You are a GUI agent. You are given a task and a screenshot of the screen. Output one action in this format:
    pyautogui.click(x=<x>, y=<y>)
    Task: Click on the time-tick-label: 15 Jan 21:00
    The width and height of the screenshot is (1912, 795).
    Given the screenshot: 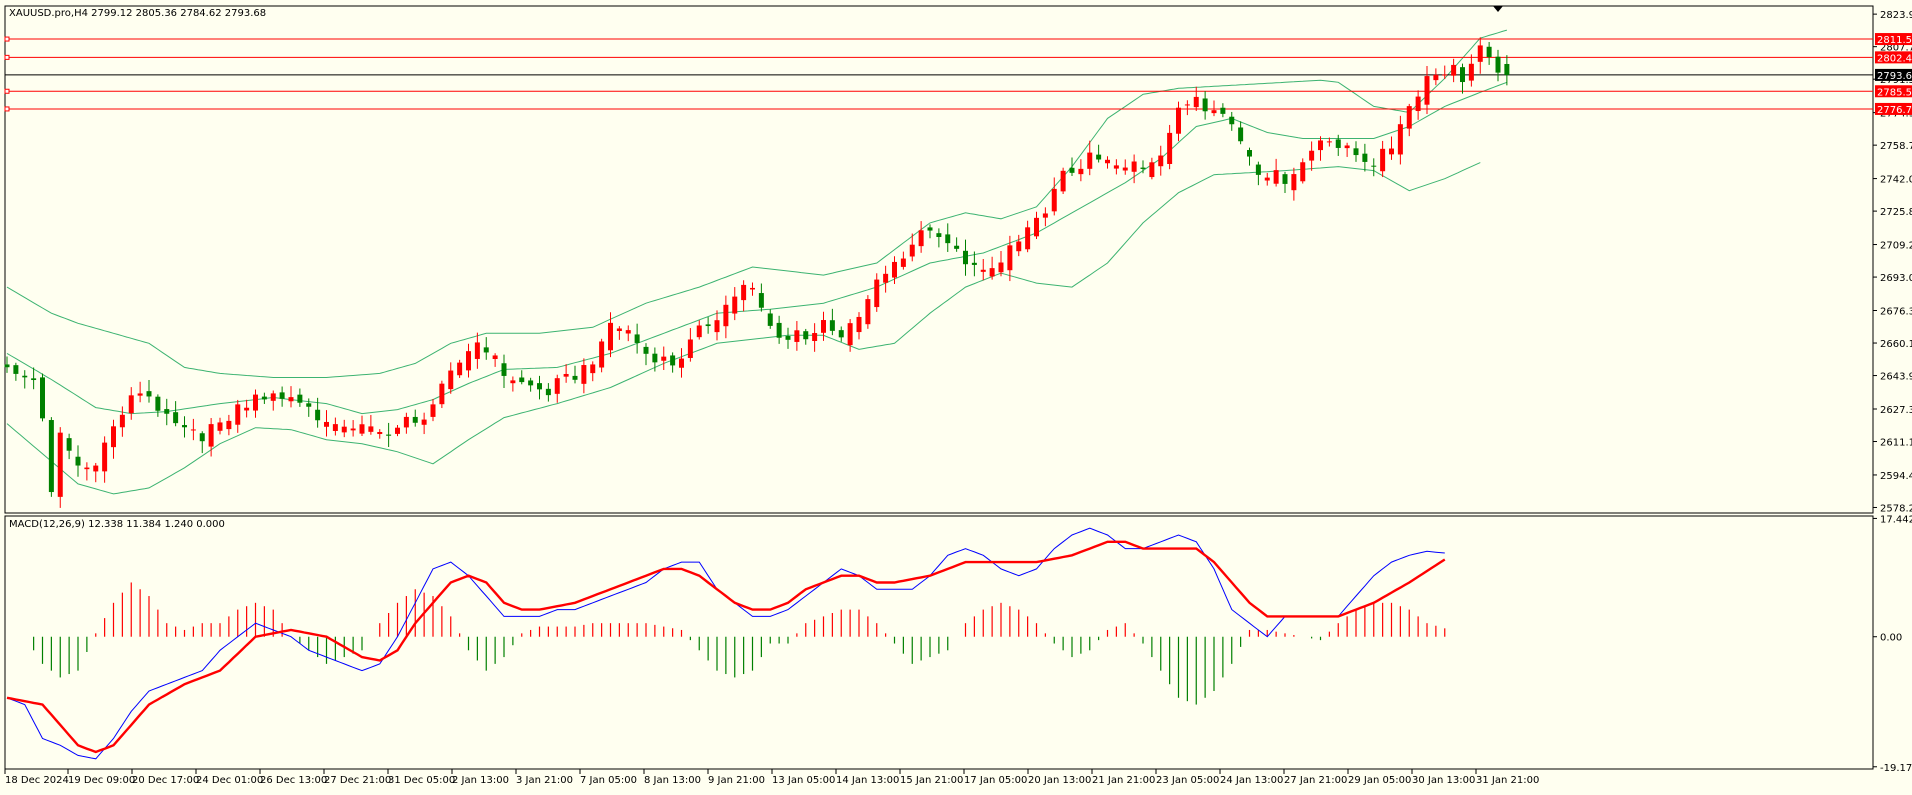 What is the action you would take?
    pyautogui.click(x=931, y=780)
    